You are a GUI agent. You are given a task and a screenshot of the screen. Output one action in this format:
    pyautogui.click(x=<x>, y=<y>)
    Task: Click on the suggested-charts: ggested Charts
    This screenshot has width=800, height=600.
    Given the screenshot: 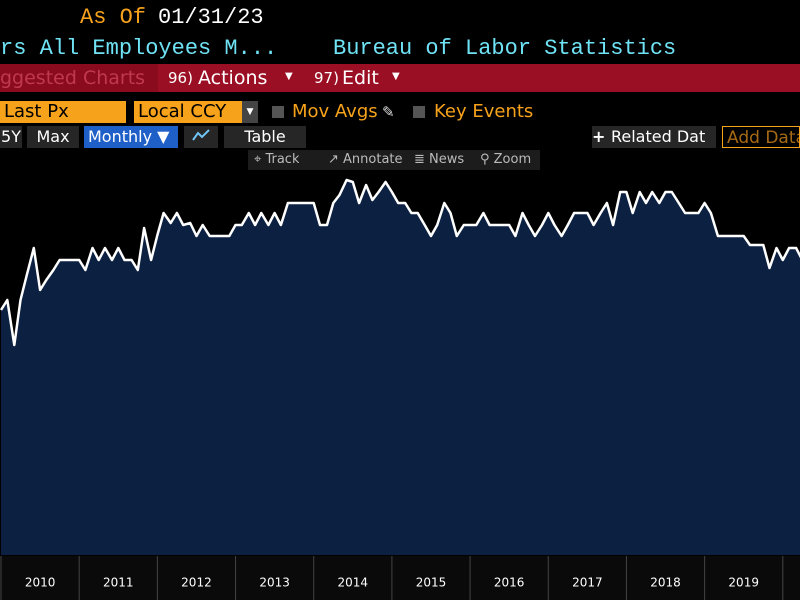 What is the action you would take?
    pyautogui.click(x=79, y=78)
    